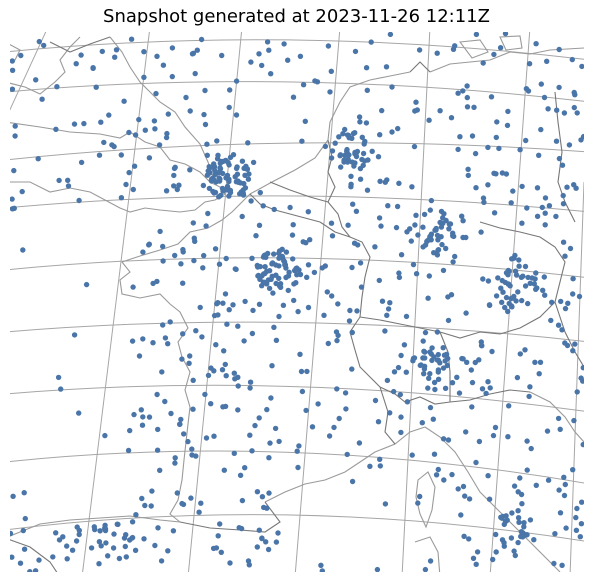 This screenshot has width=593, height=582. What do you see at coordinates (297, 91) in the screenshot?
I see `parallel-line` at bounding box center [297, 91].